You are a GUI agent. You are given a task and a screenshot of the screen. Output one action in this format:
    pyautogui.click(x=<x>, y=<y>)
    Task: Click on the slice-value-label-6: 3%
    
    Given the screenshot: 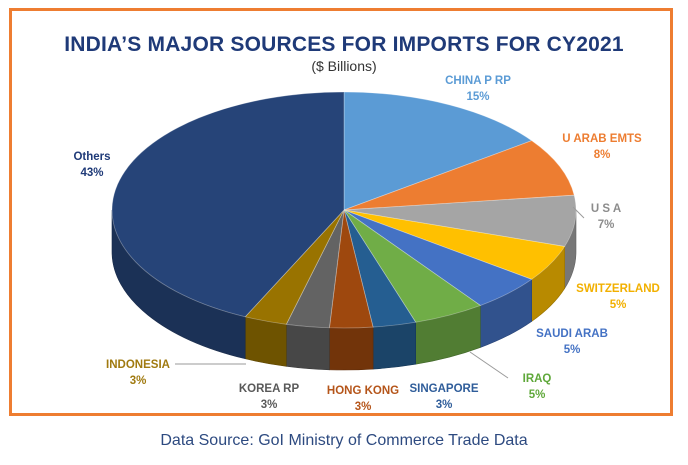 What is the action you would take?
    pyautogui.click(x=444, y=405)
    